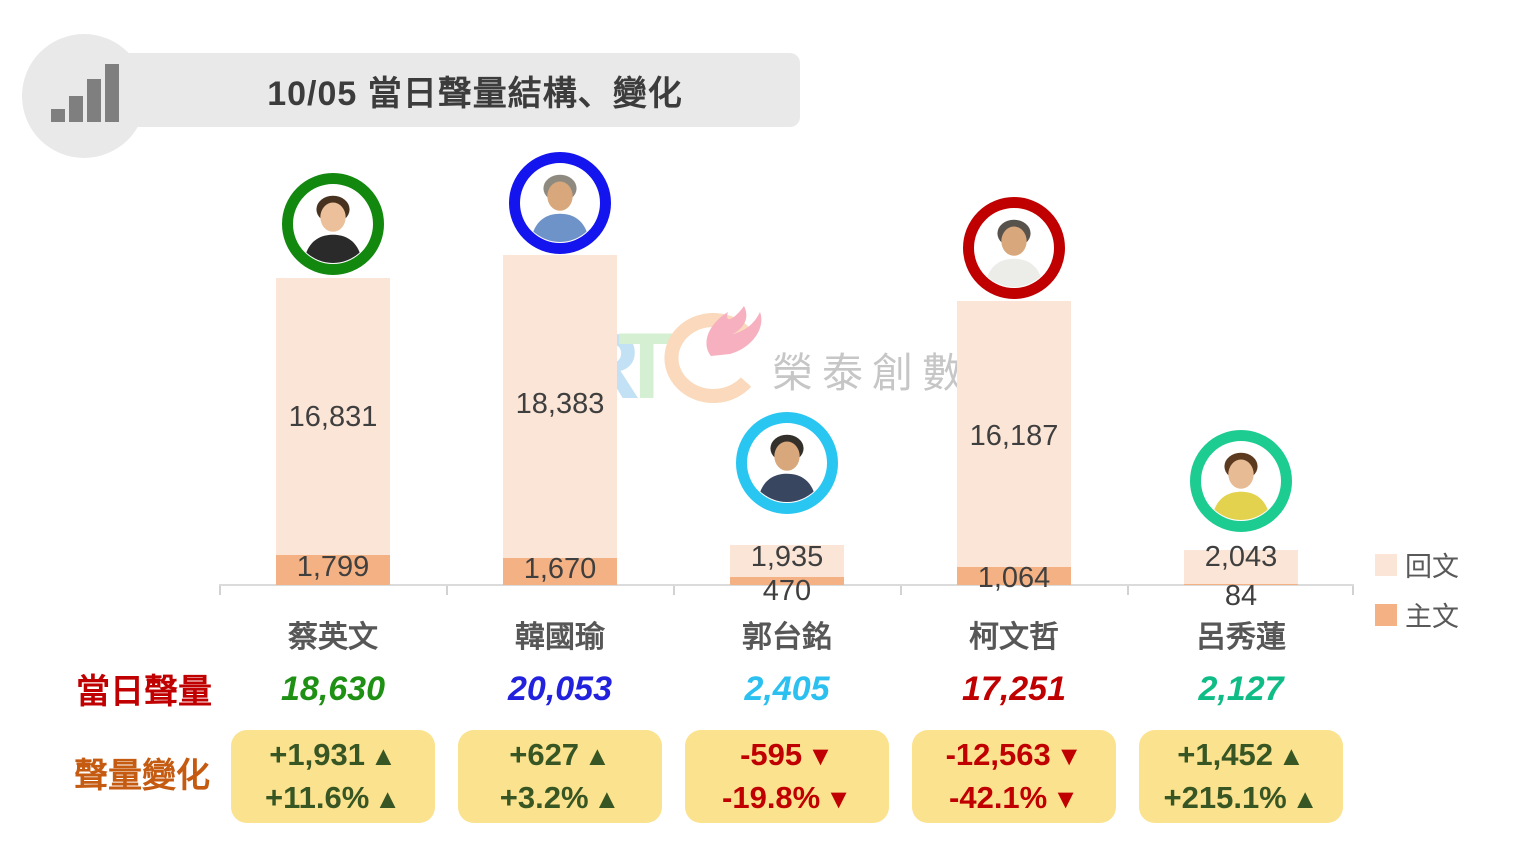 The height and width of the screenshot is (864, 1536). Describe the element at coordinates (787, 556) in the screenshot. I see `reply-count-label: 1,935` at that location.